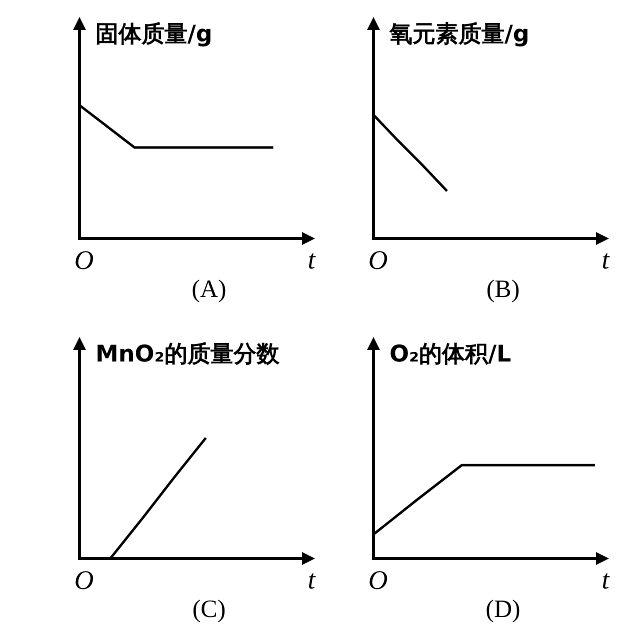 This screenshot has height=630, width=640. Describe the element at coordinates (459, 35) in the screenshot. I see `y-axis-title: 氧元素质量/g` at that location.